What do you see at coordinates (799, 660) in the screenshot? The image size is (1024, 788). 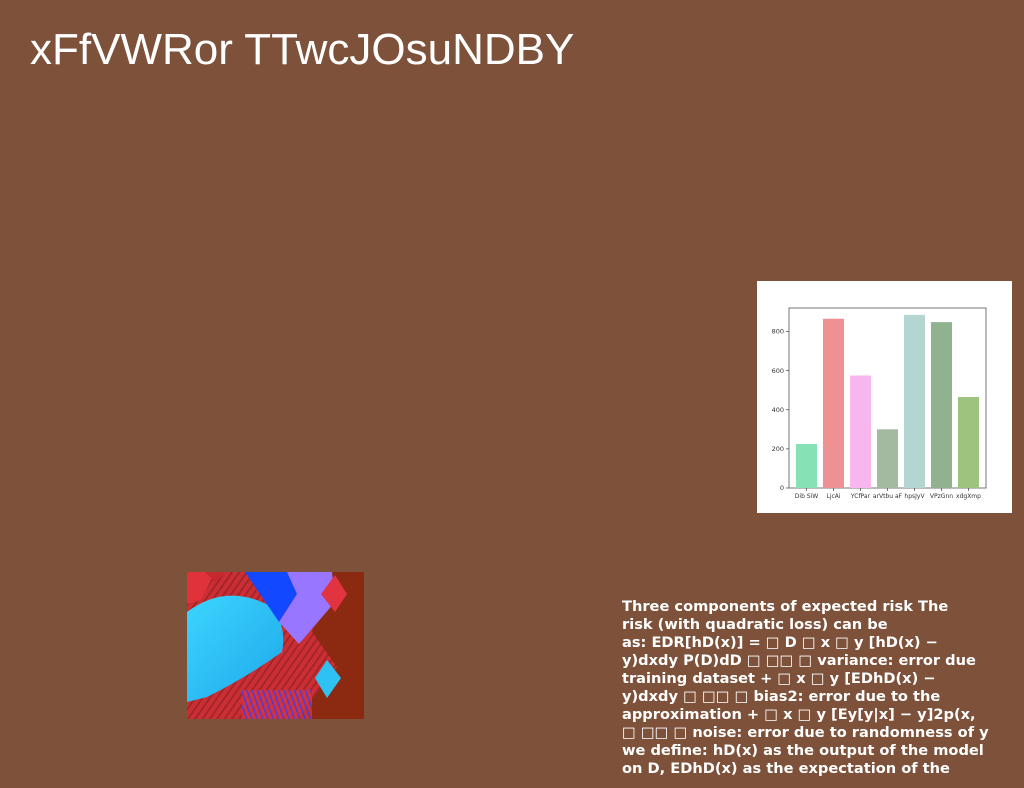 I see `text-line: y)dxdy P(D)dD □ □□ □ variance: error due` at bounding box center [799, 660].